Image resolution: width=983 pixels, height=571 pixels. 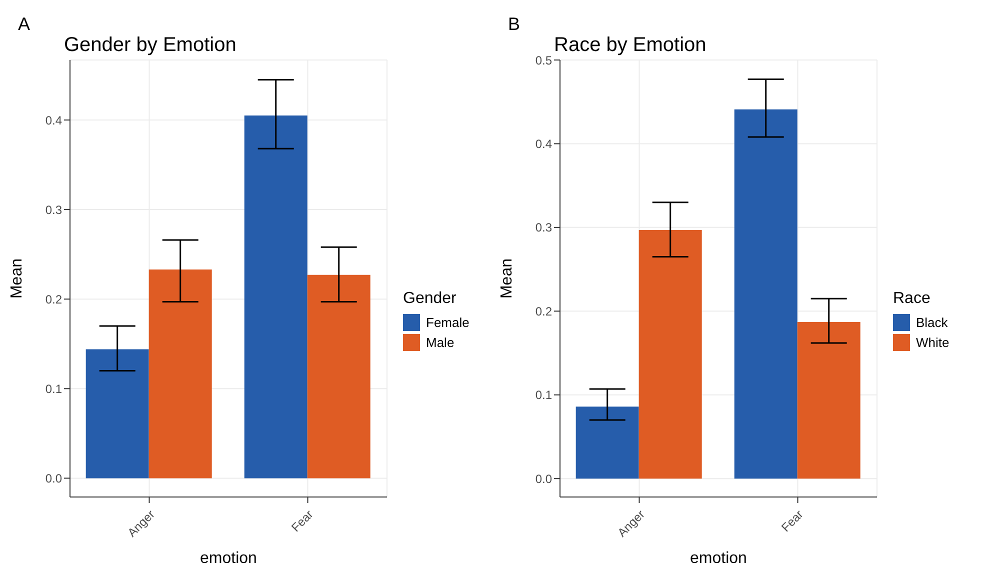 I want to click on legend-label: Female, so click(x=448, y=322).